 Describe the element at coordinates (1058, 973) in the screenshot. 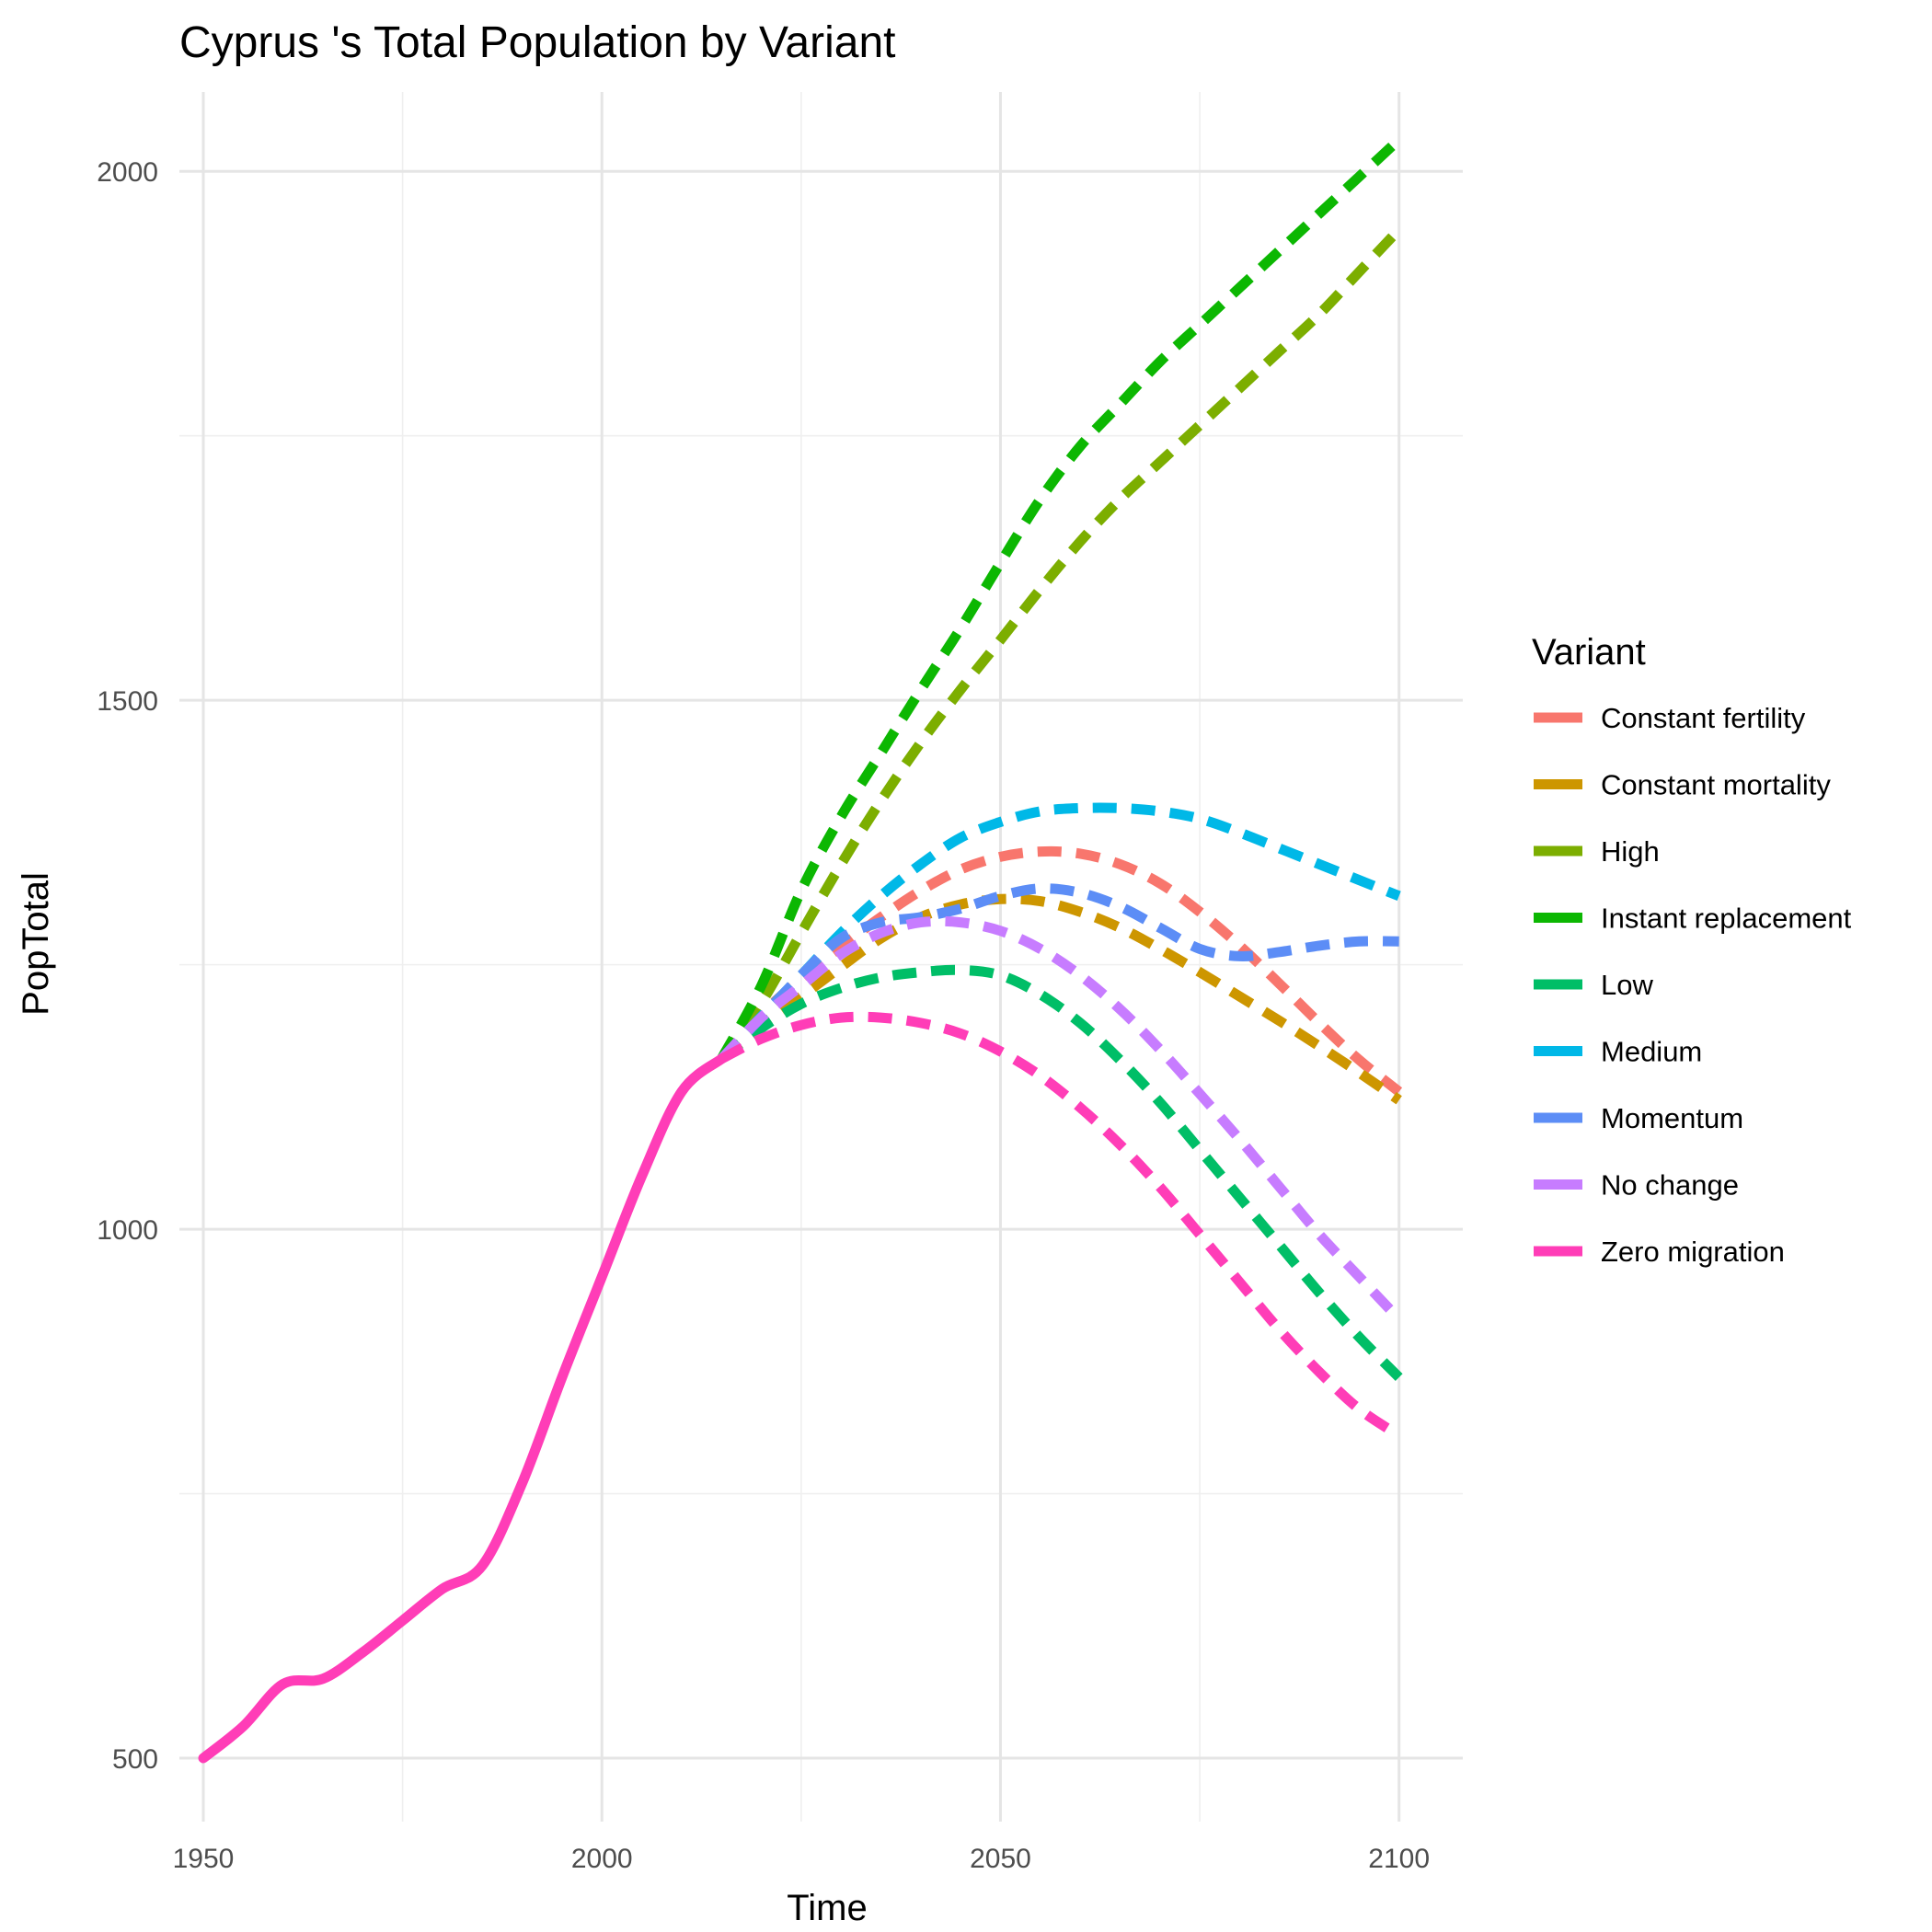

I see `series-line-momentum` at that location.